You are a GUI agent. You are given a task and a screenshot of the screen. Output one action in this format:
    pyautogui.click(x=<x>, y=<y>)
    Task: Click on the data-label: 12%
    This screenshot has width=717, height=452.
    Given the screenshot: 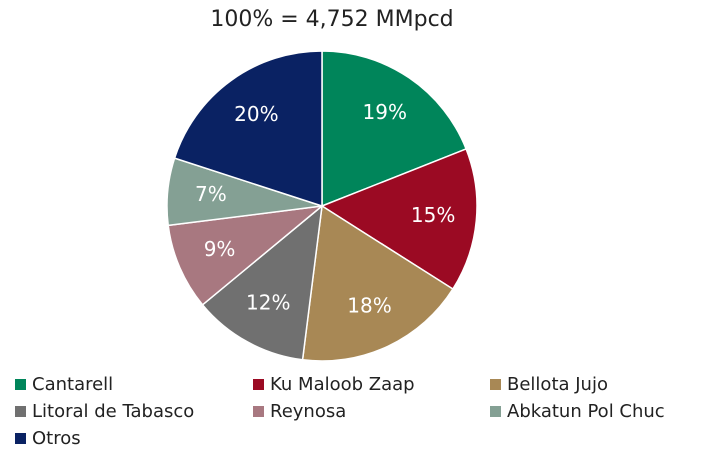 What is the action you would take?
    pyautogui.click(x=268, y=302)
    